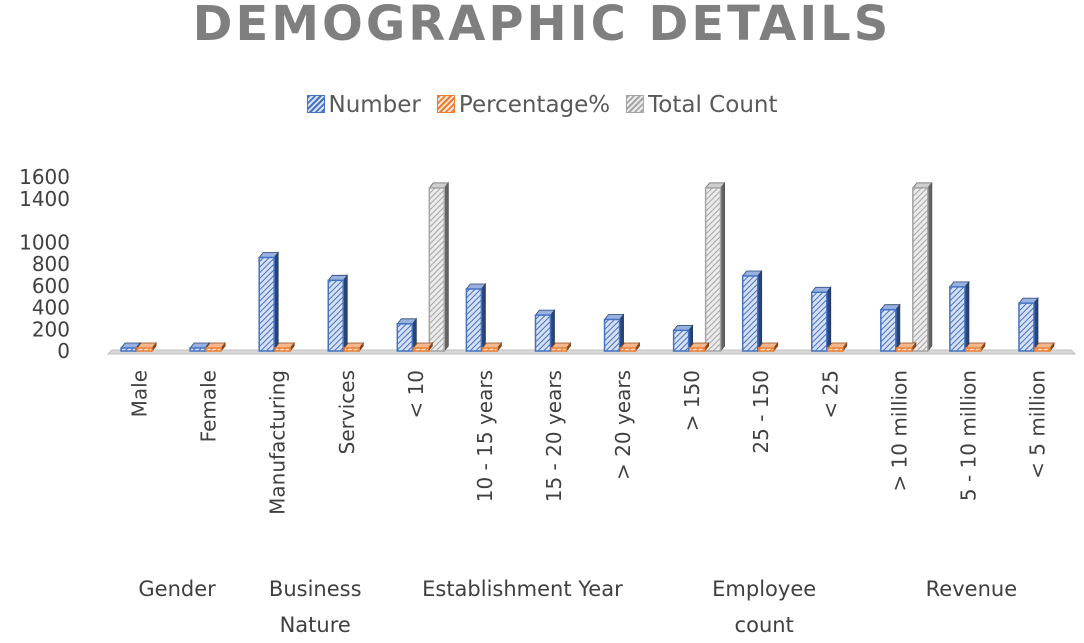 The image size is (1084, 643). Describe the element at coordinates (1037, 424) in the screenshot. I see `x-tick-label: < 5 million` at that location.